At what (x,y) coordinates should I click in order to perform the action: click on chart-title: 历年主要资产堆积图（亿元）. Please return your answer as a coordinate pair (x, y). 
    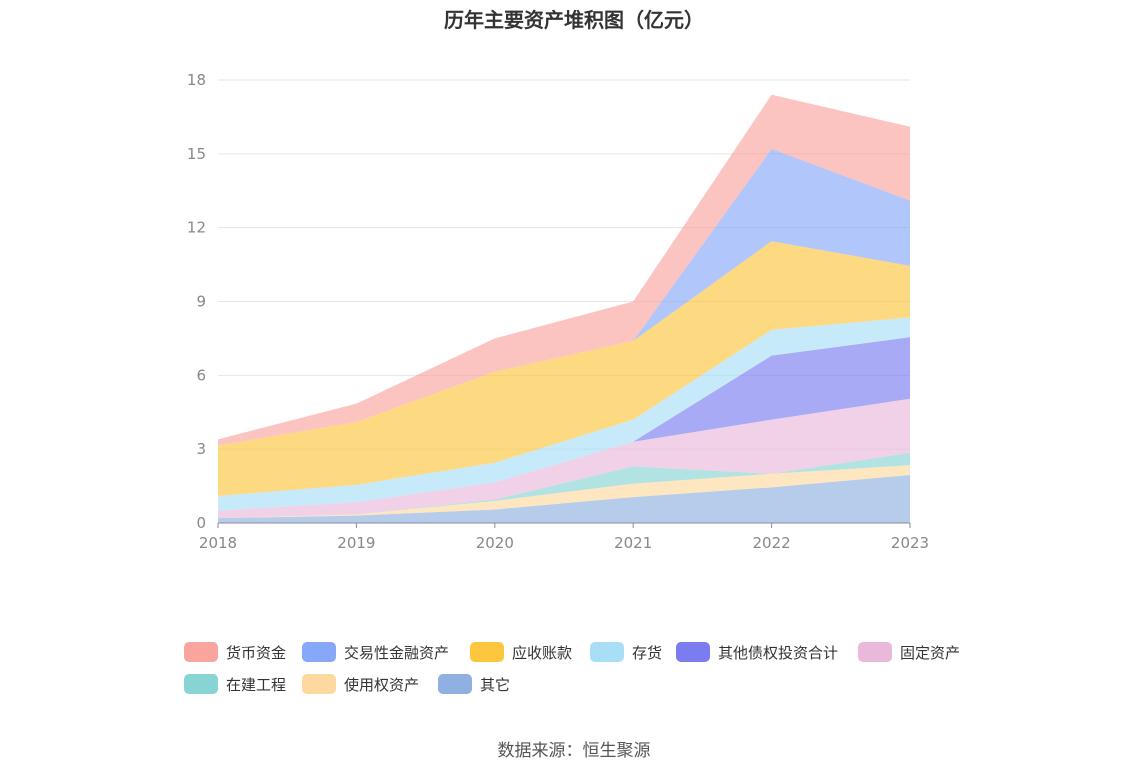
    Looking at the image, I should click on (574, 20).